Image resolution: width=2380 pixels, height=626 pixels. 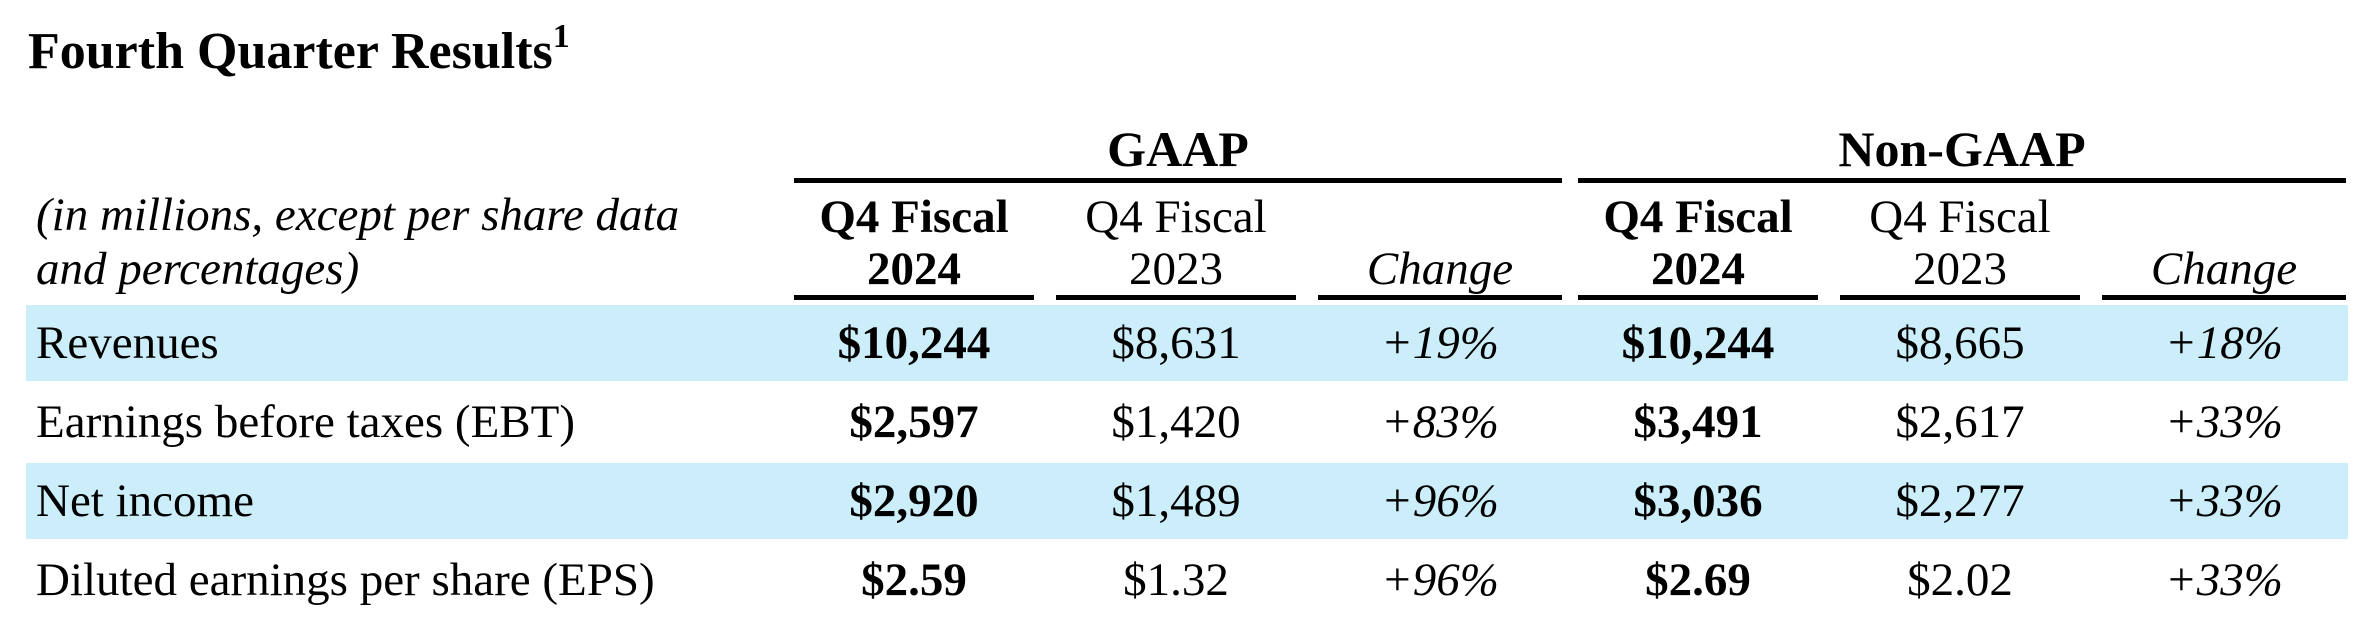 I want to click on row-label: Diluted earnings per share (EPS), so click(x=345, y=580).